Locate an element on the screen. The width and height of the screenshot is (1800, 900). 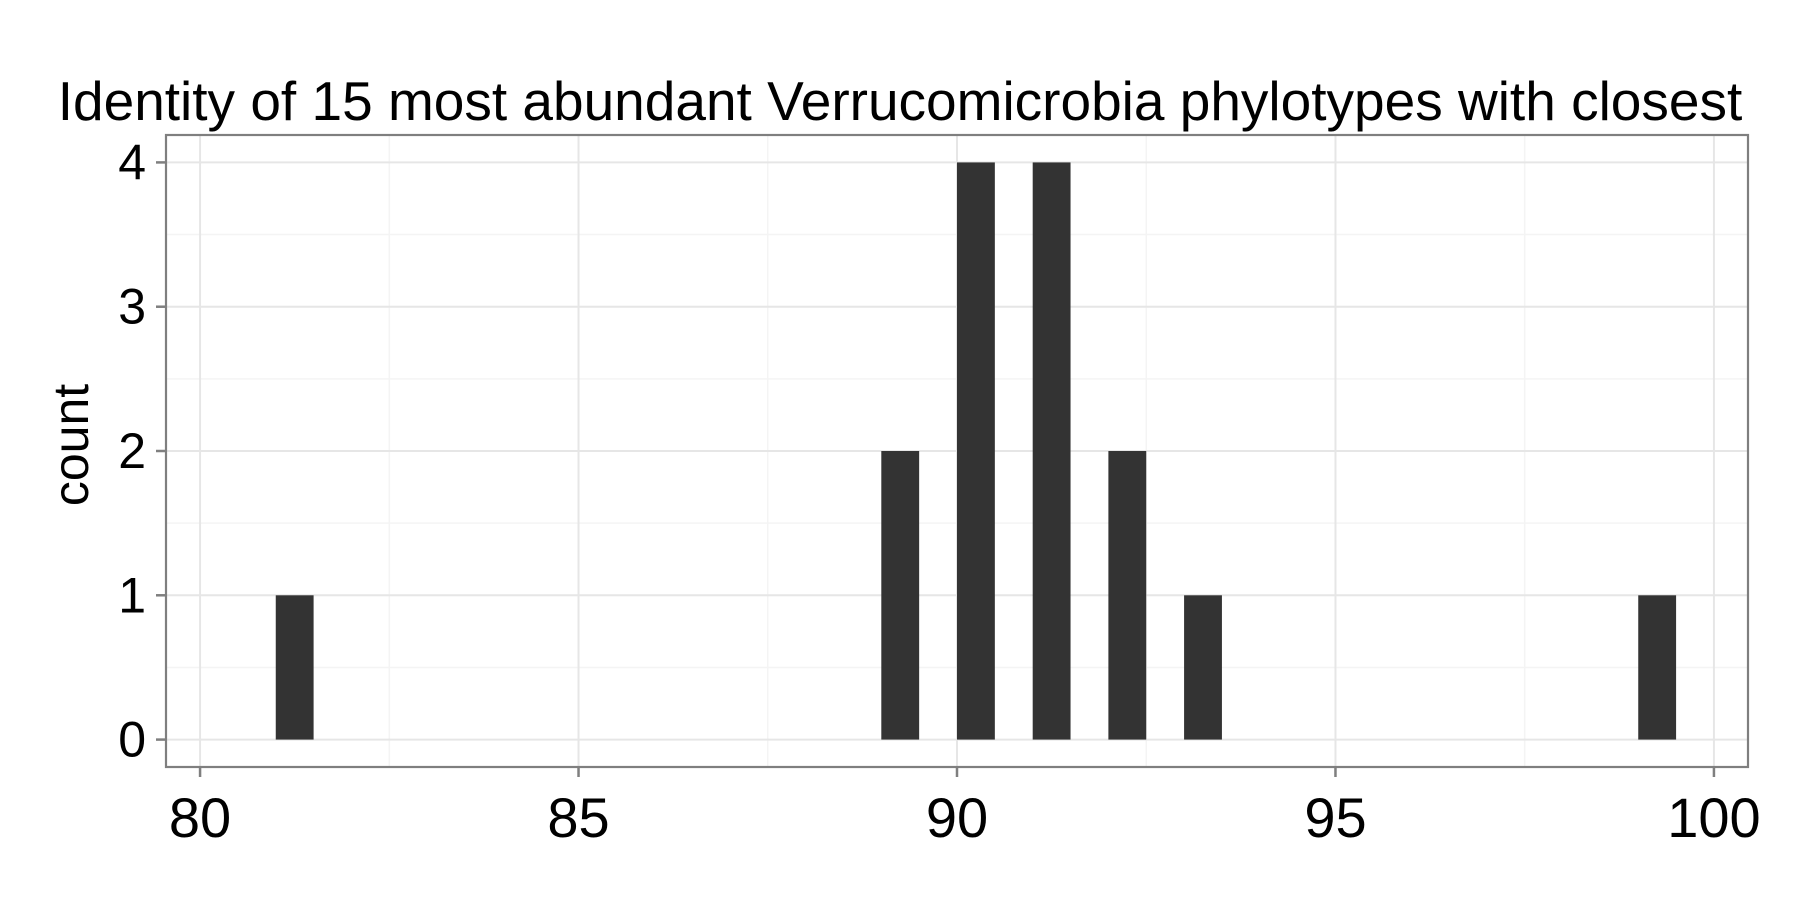
y-tick-label: 2 is located at coordinates (132, 451).